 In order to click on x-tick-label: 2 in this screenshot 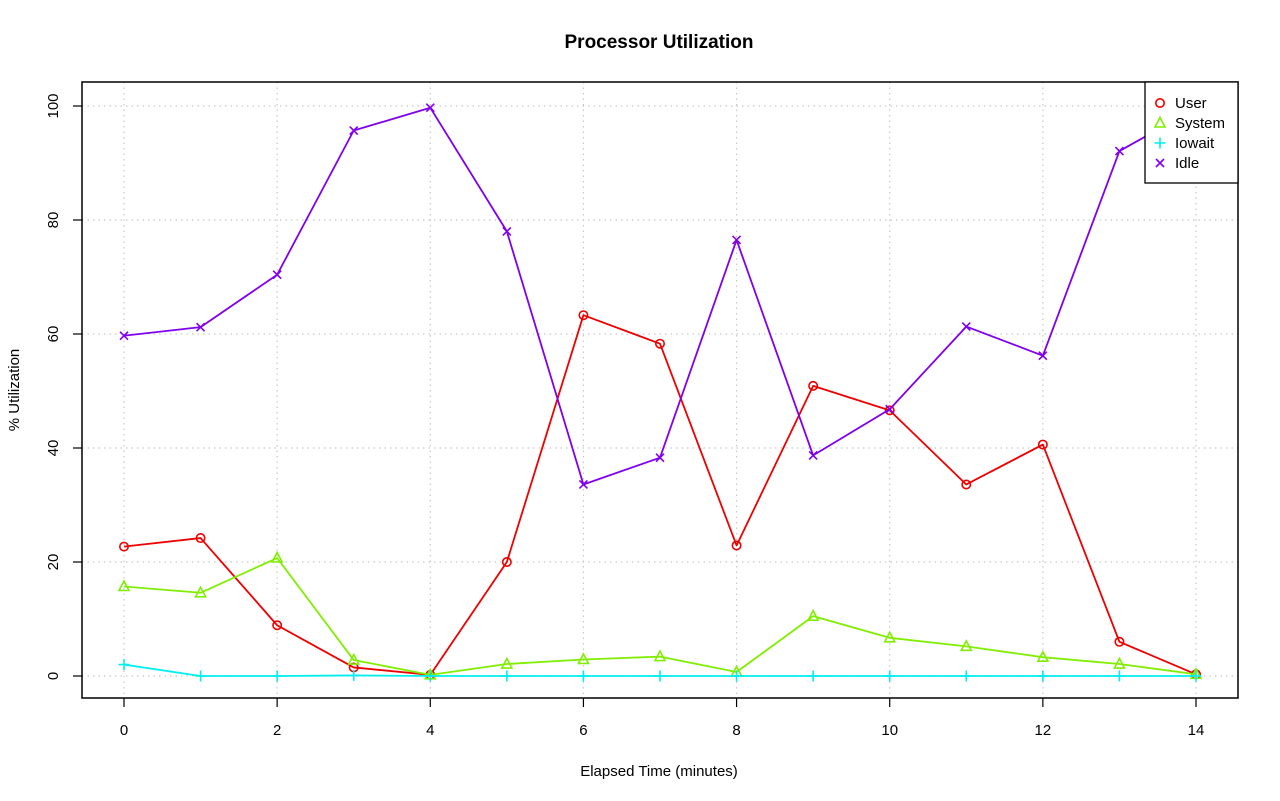, I will do `click(277, 730)`.